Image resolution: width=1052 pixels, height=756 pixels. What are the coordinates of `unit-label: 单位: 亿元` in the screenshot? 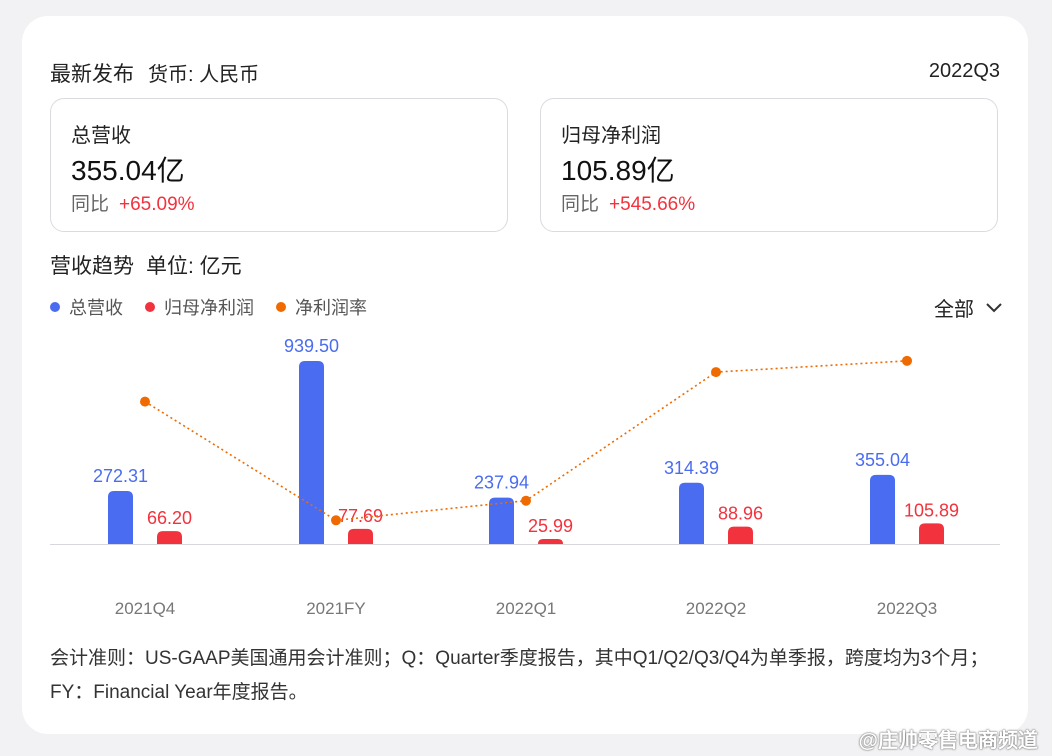 It's located at (194, 266).